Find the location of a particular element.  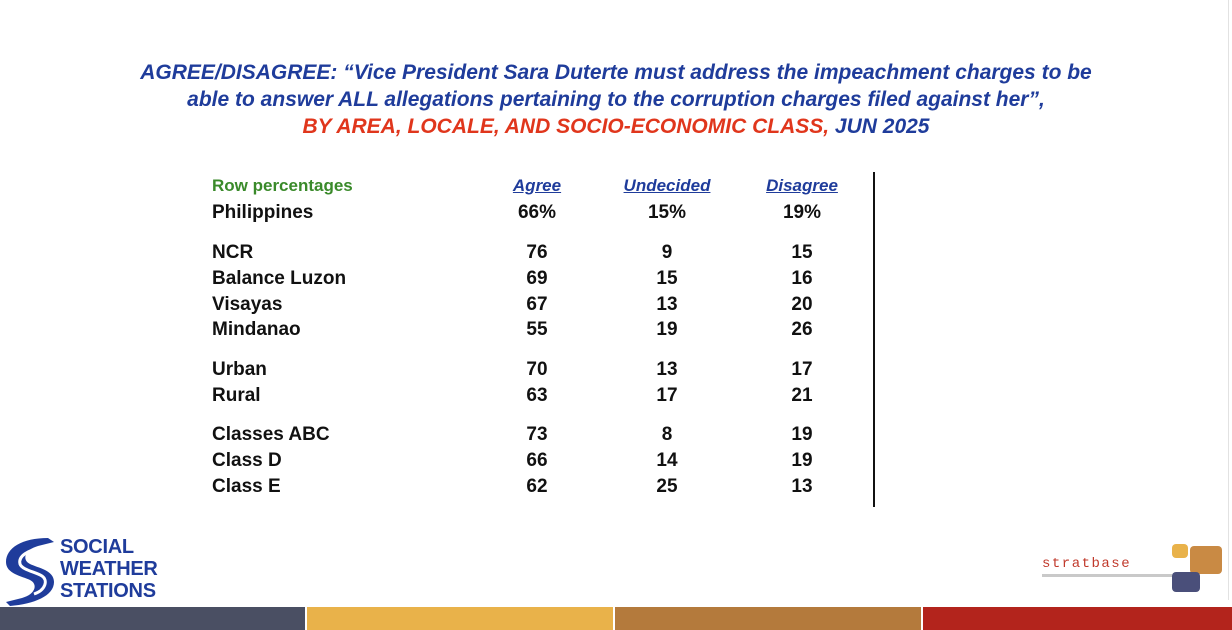

row-label: Mindanao is located at coordinates (256, 329).